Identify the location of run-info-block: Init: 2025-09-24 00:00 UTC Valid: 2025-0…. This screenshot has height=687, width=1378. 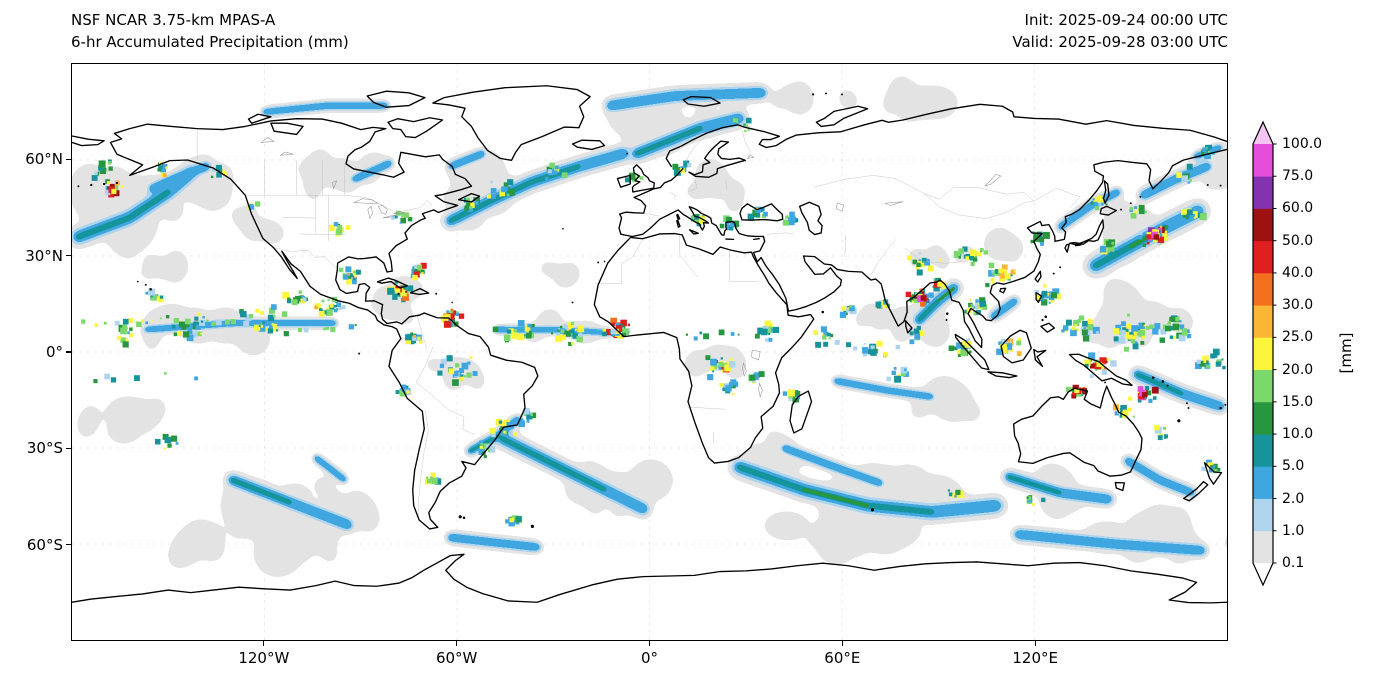
(1120, 31).